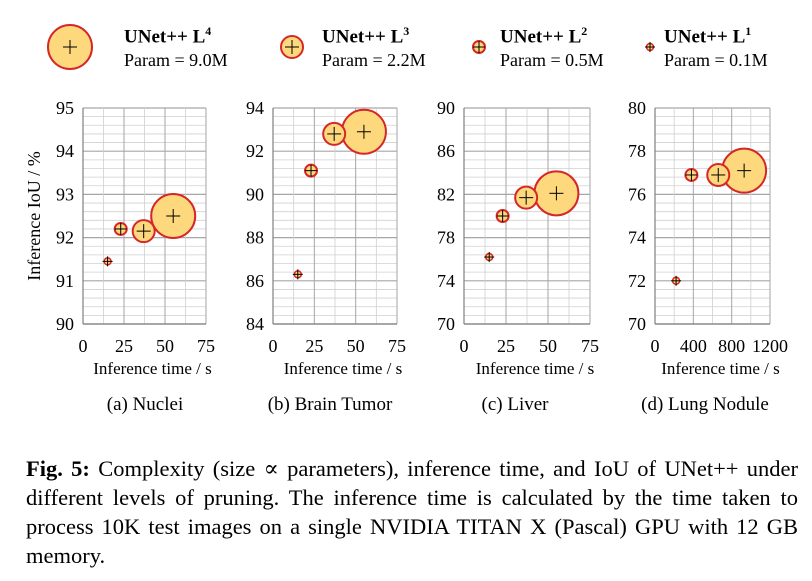 The width and height of the screenshot is (812, 581). What do you see at coordinates (176, 60) in the screenshot?
I see `legend-param-l4: Param = 9.0M` at bounding box center [176, 60].